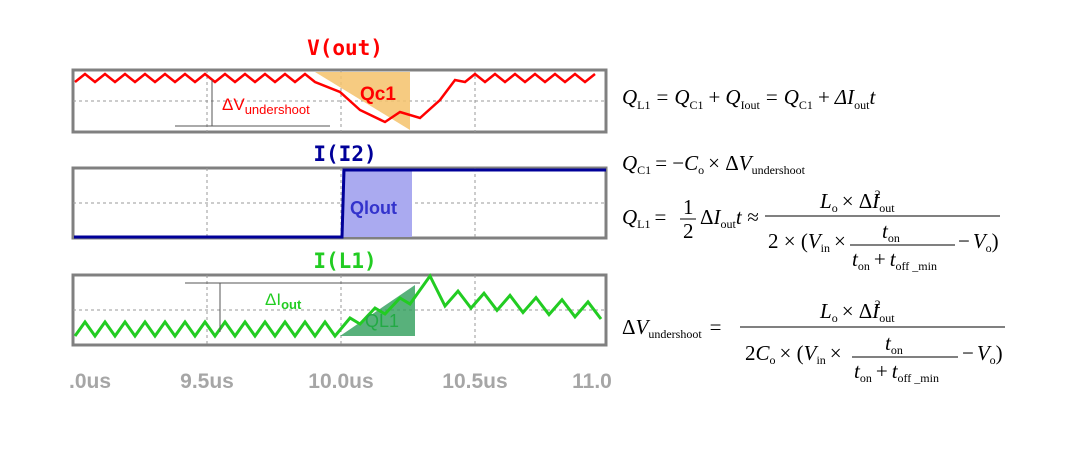  Describe the element at coordinates (233, 104) in the screenshot. I see `equation-part: ΔV` at that location.